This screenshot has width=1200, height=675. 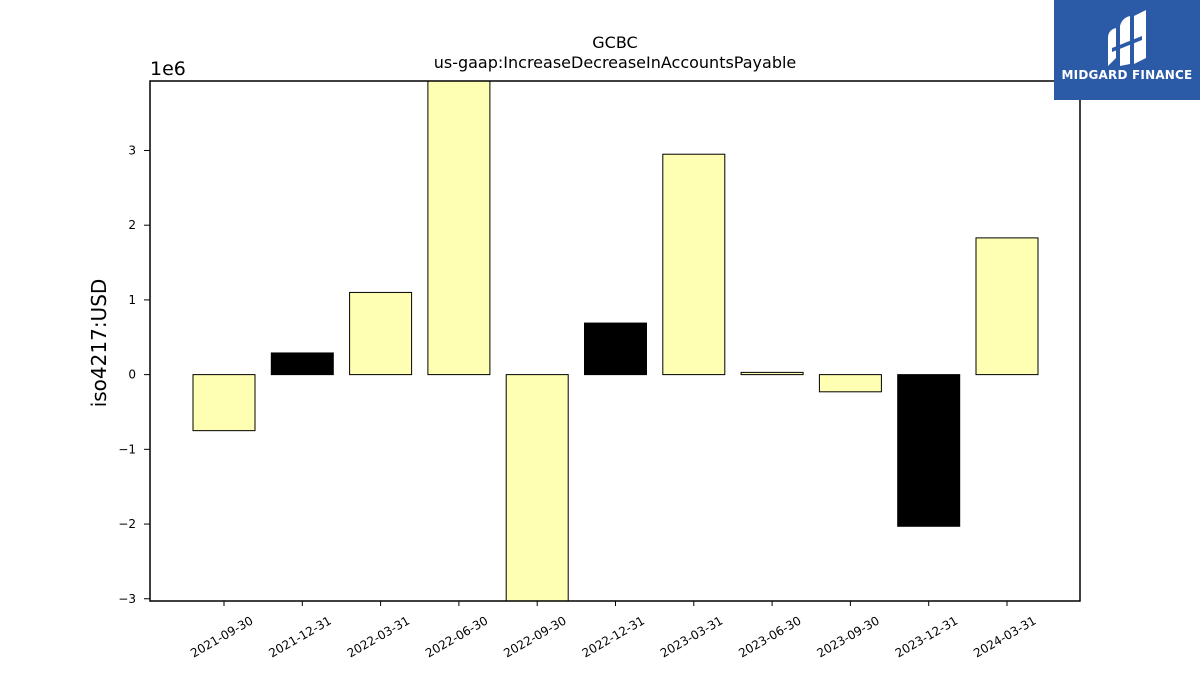 I want to click on x-tick-label: 2021-09-30, so click(x=221, y=636).